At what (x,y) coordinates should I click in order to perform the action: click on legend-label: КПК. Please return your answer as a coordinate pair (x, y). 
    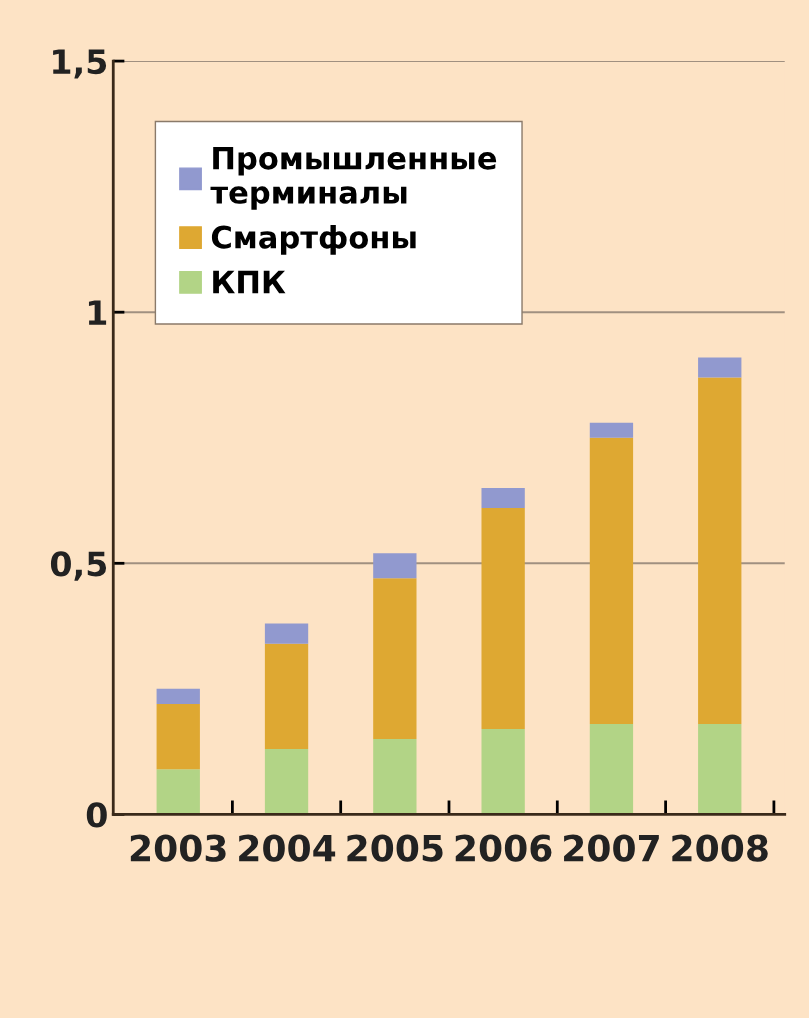
    Looking at the image, I should click on (249, 282).